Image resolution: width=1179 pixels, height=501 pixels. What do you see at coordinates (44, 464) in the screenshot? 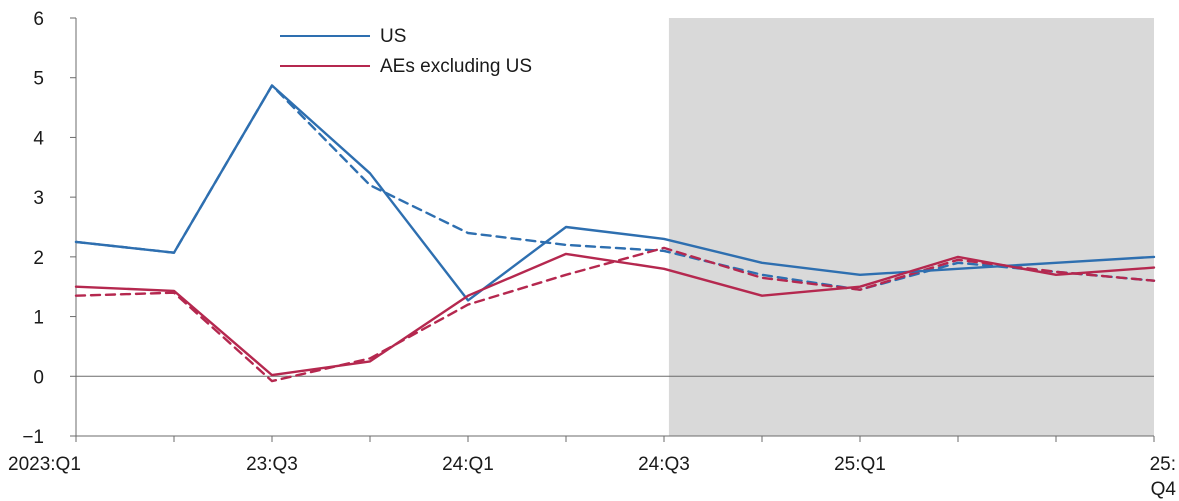
I see `x-tick-label: 2023:Q1` at bounding box center [44, 464].